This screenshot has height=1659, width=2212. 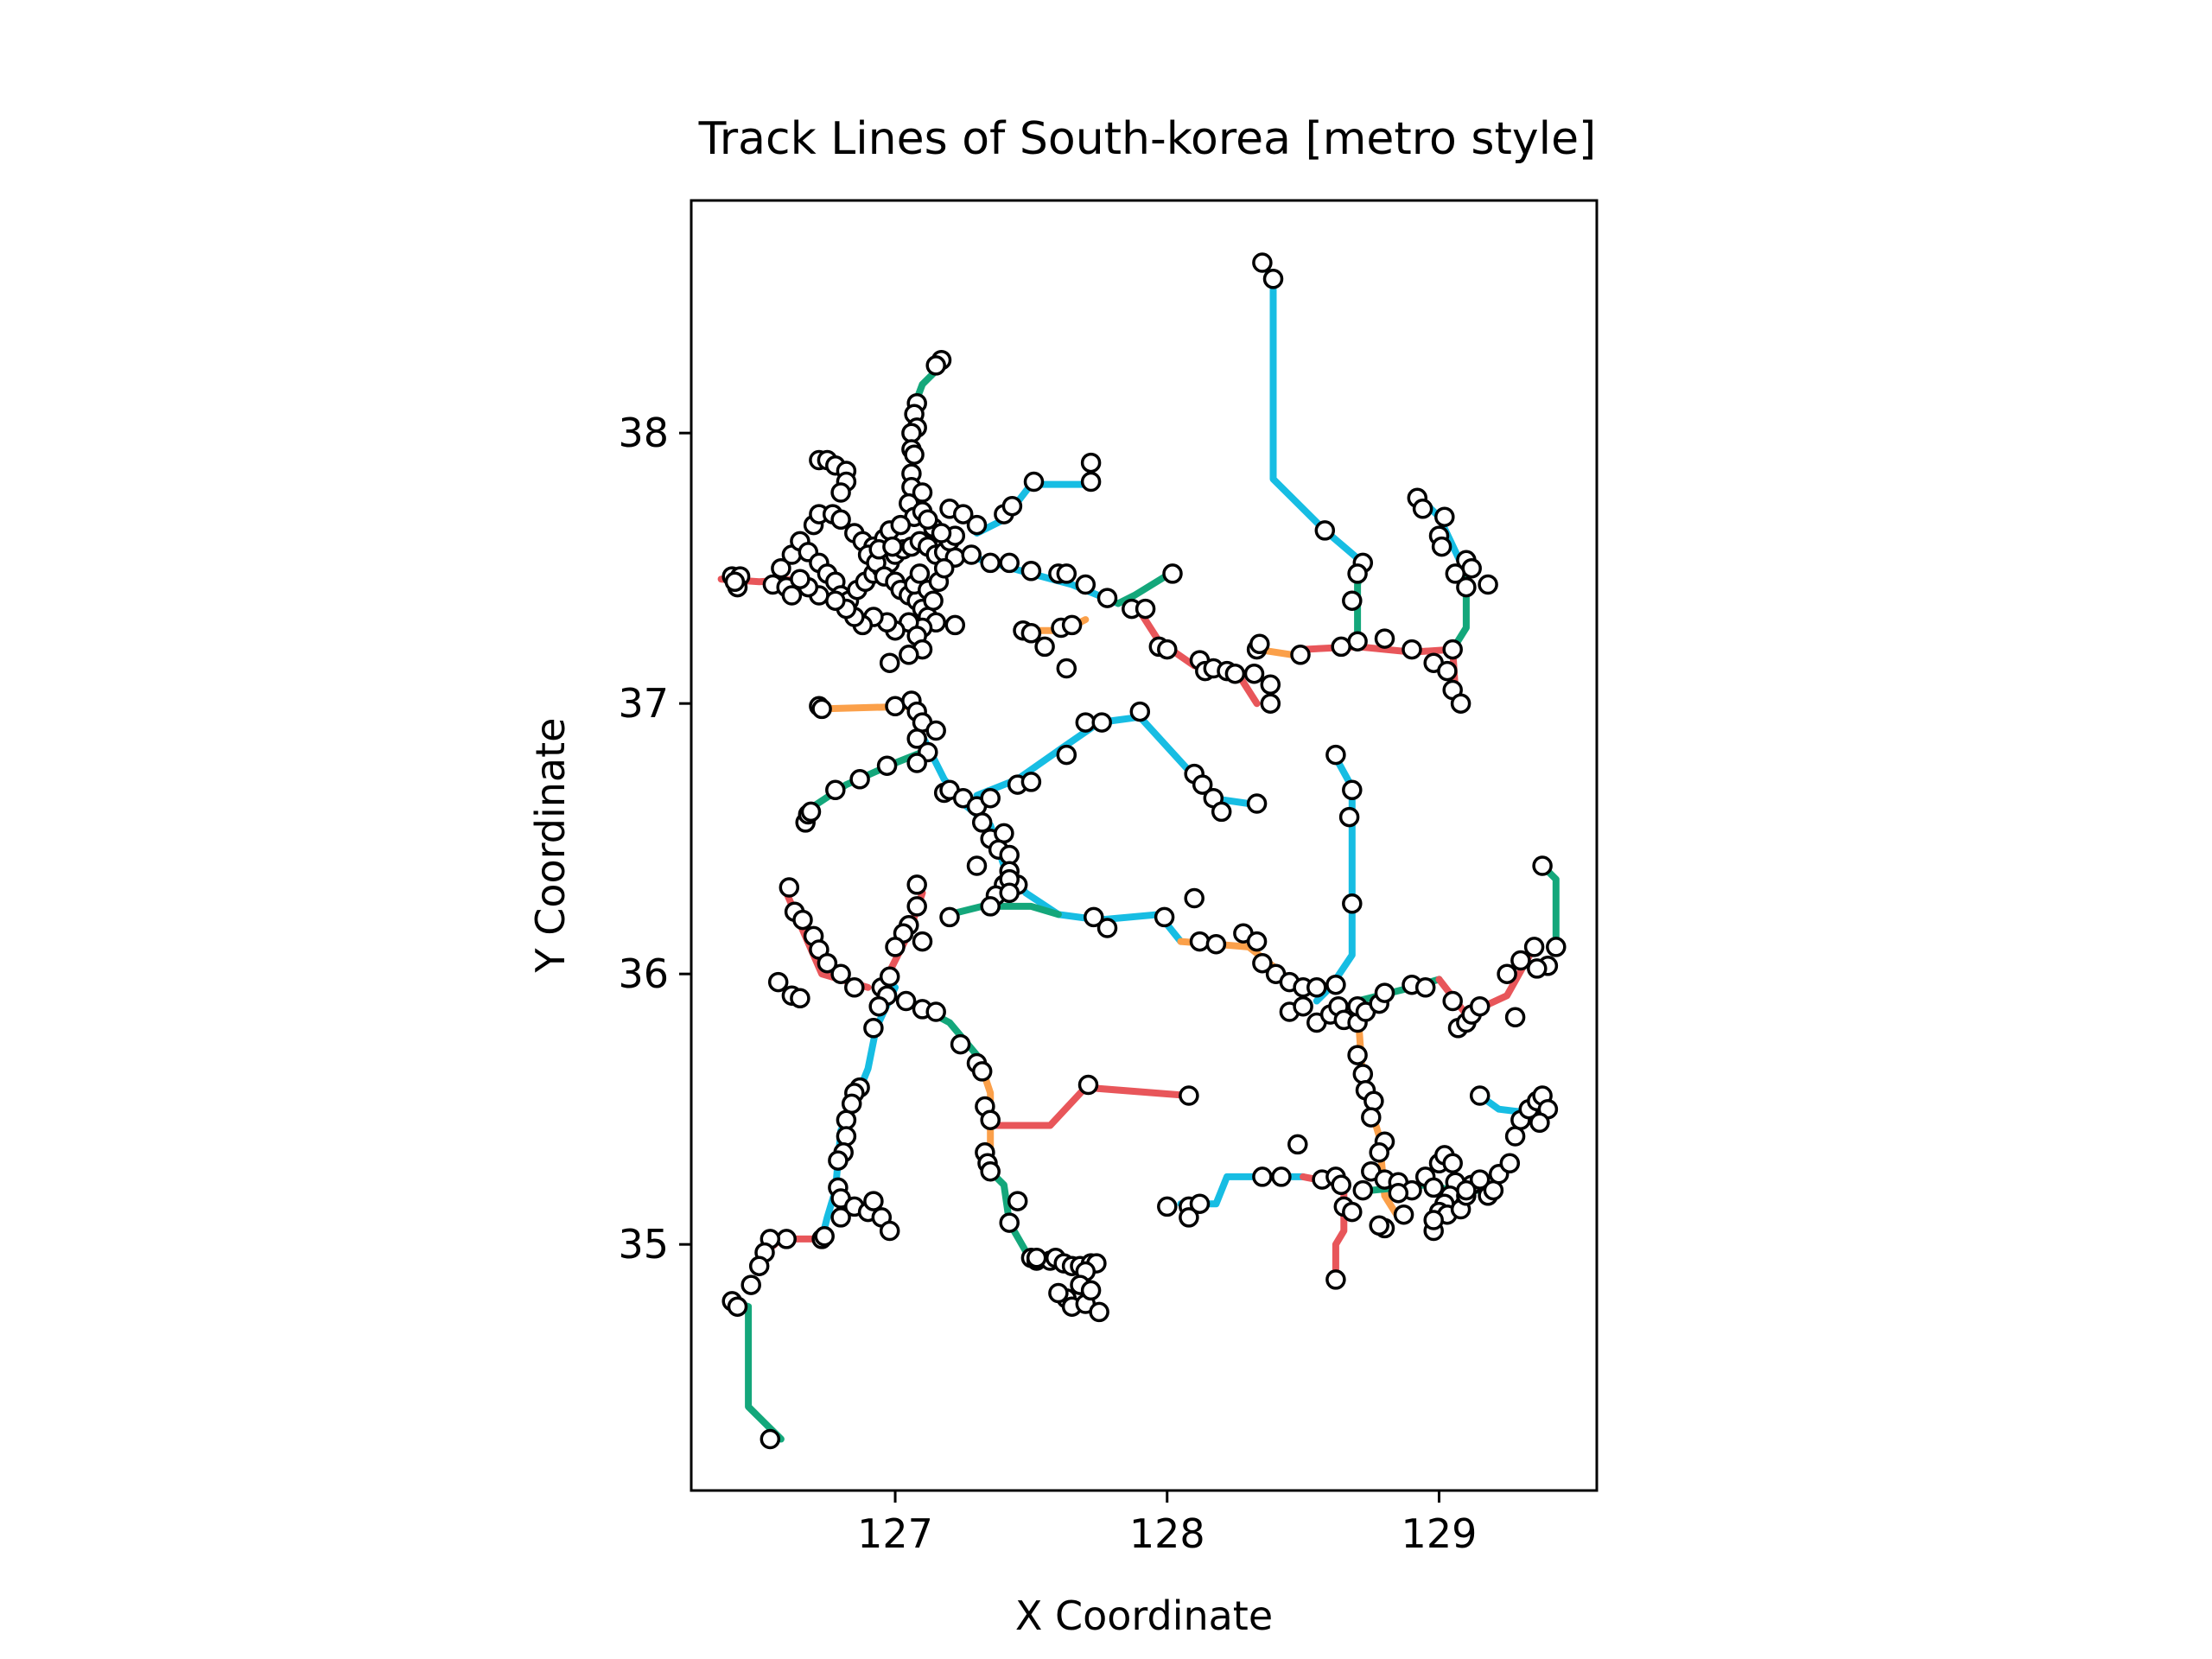 What do you see at coordinates (550, 846) in the screenshot?
I see `y-axis-label: Y Coordinate` at bounding box center [550, 846].